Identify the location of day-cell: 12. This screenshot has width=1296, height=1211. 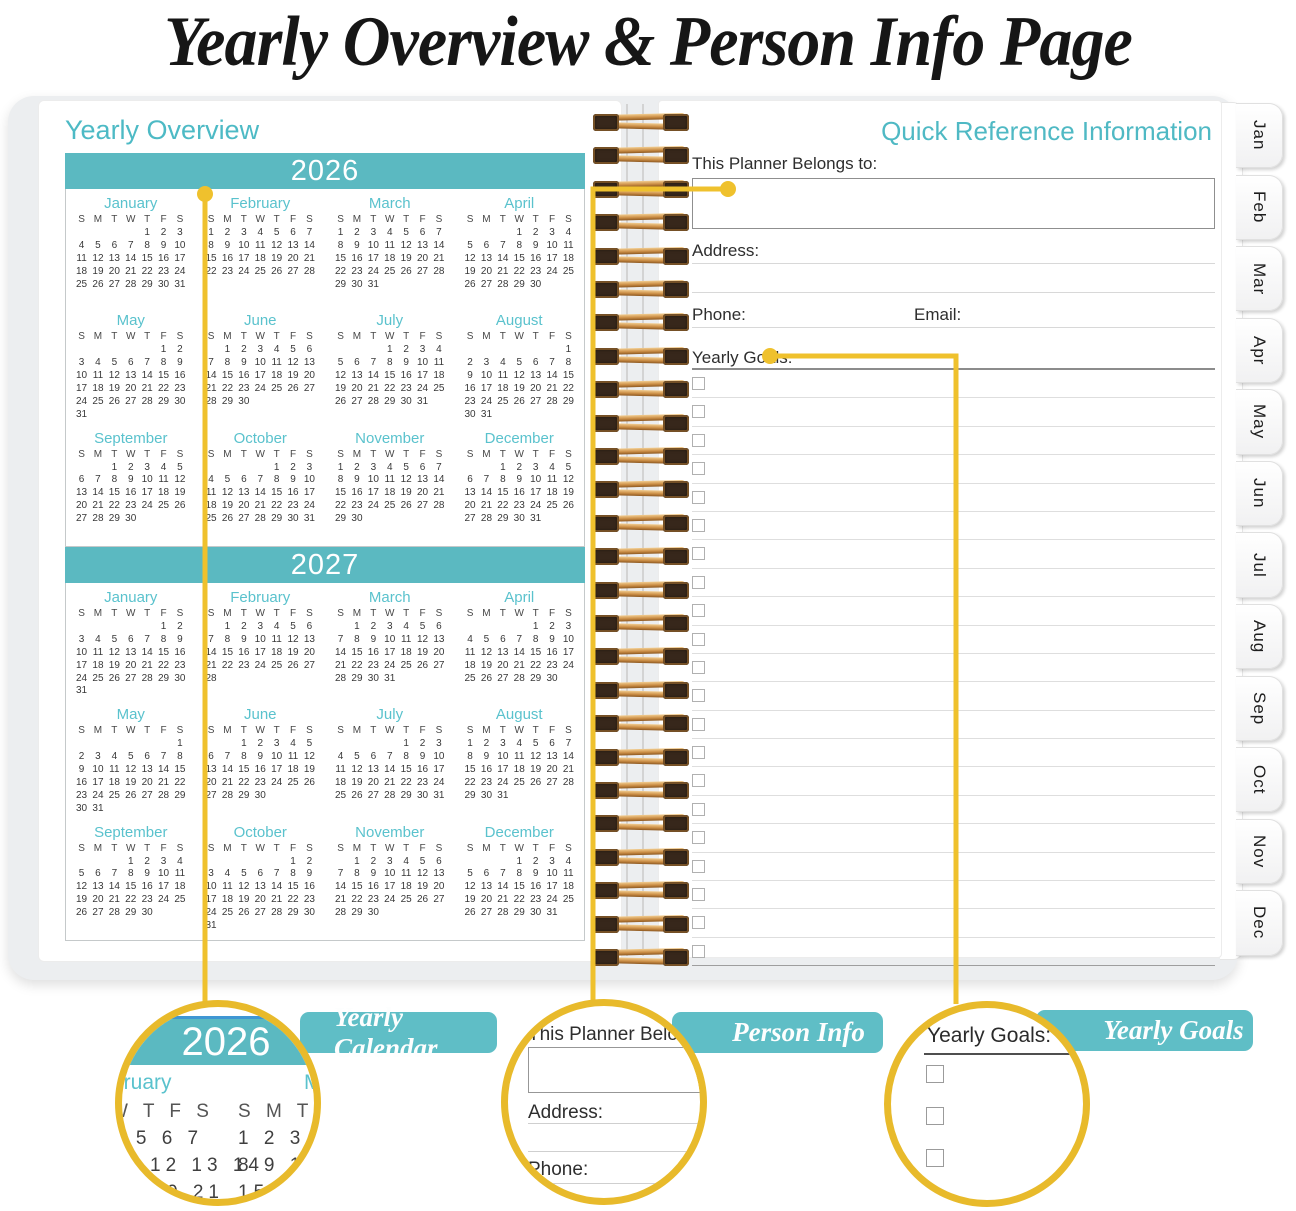
(277, 245).